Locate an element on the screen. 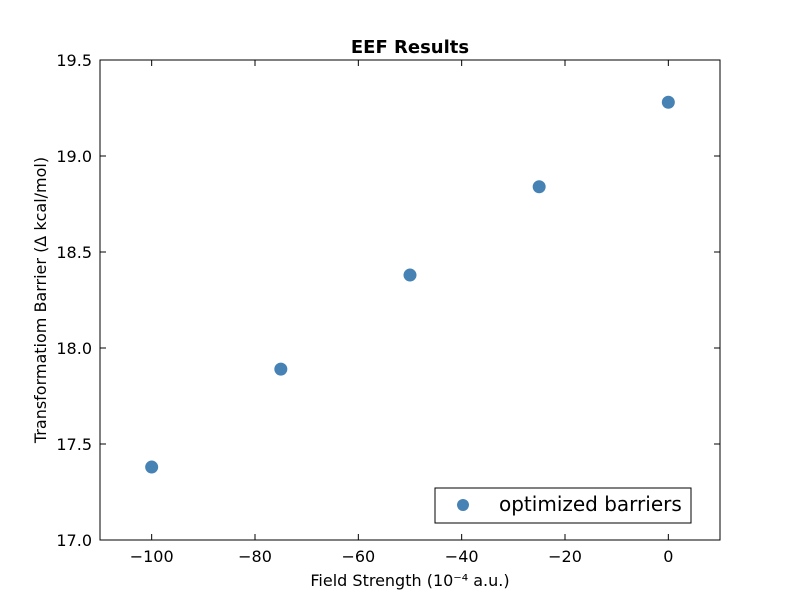 This screenshot has height=600, width=800. x-axis-label: Field Strength (10⁻⁴ a.u.) is located at coordinates (409, 580).